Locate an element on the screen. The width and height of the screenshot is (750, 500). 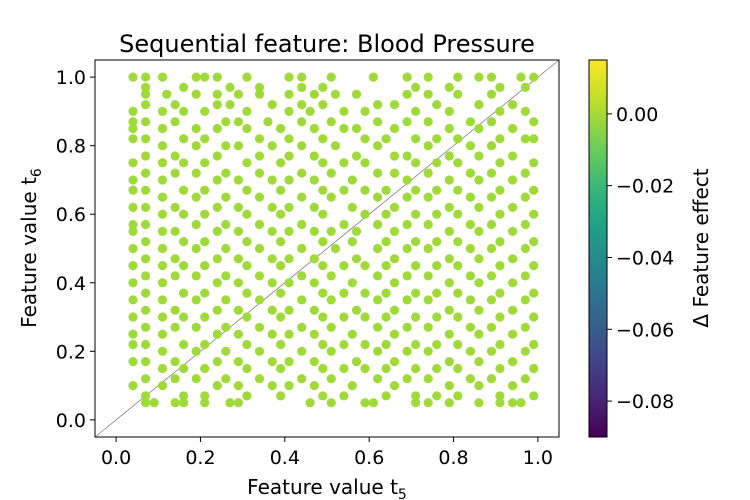
colorbar-tick-label: −0.08 is located at coordinates (645, 402).